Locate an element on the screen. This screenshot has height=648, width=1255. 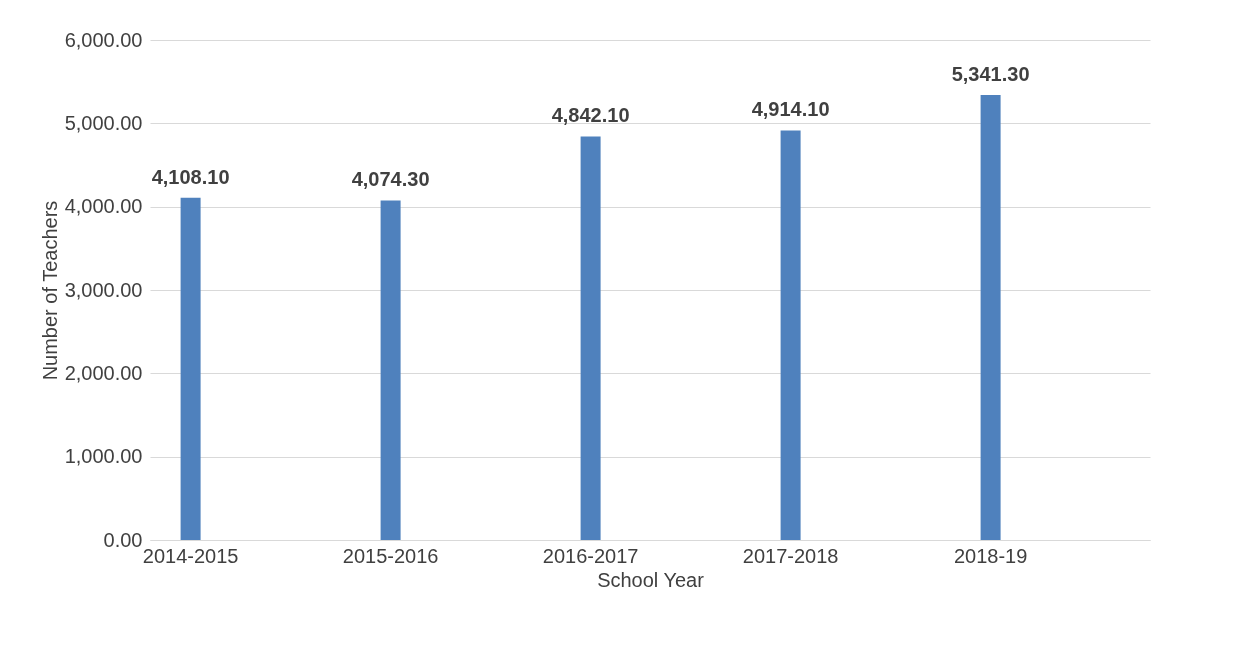
y-tick-label: 6,000.00 is located at coordinates (103, 39).